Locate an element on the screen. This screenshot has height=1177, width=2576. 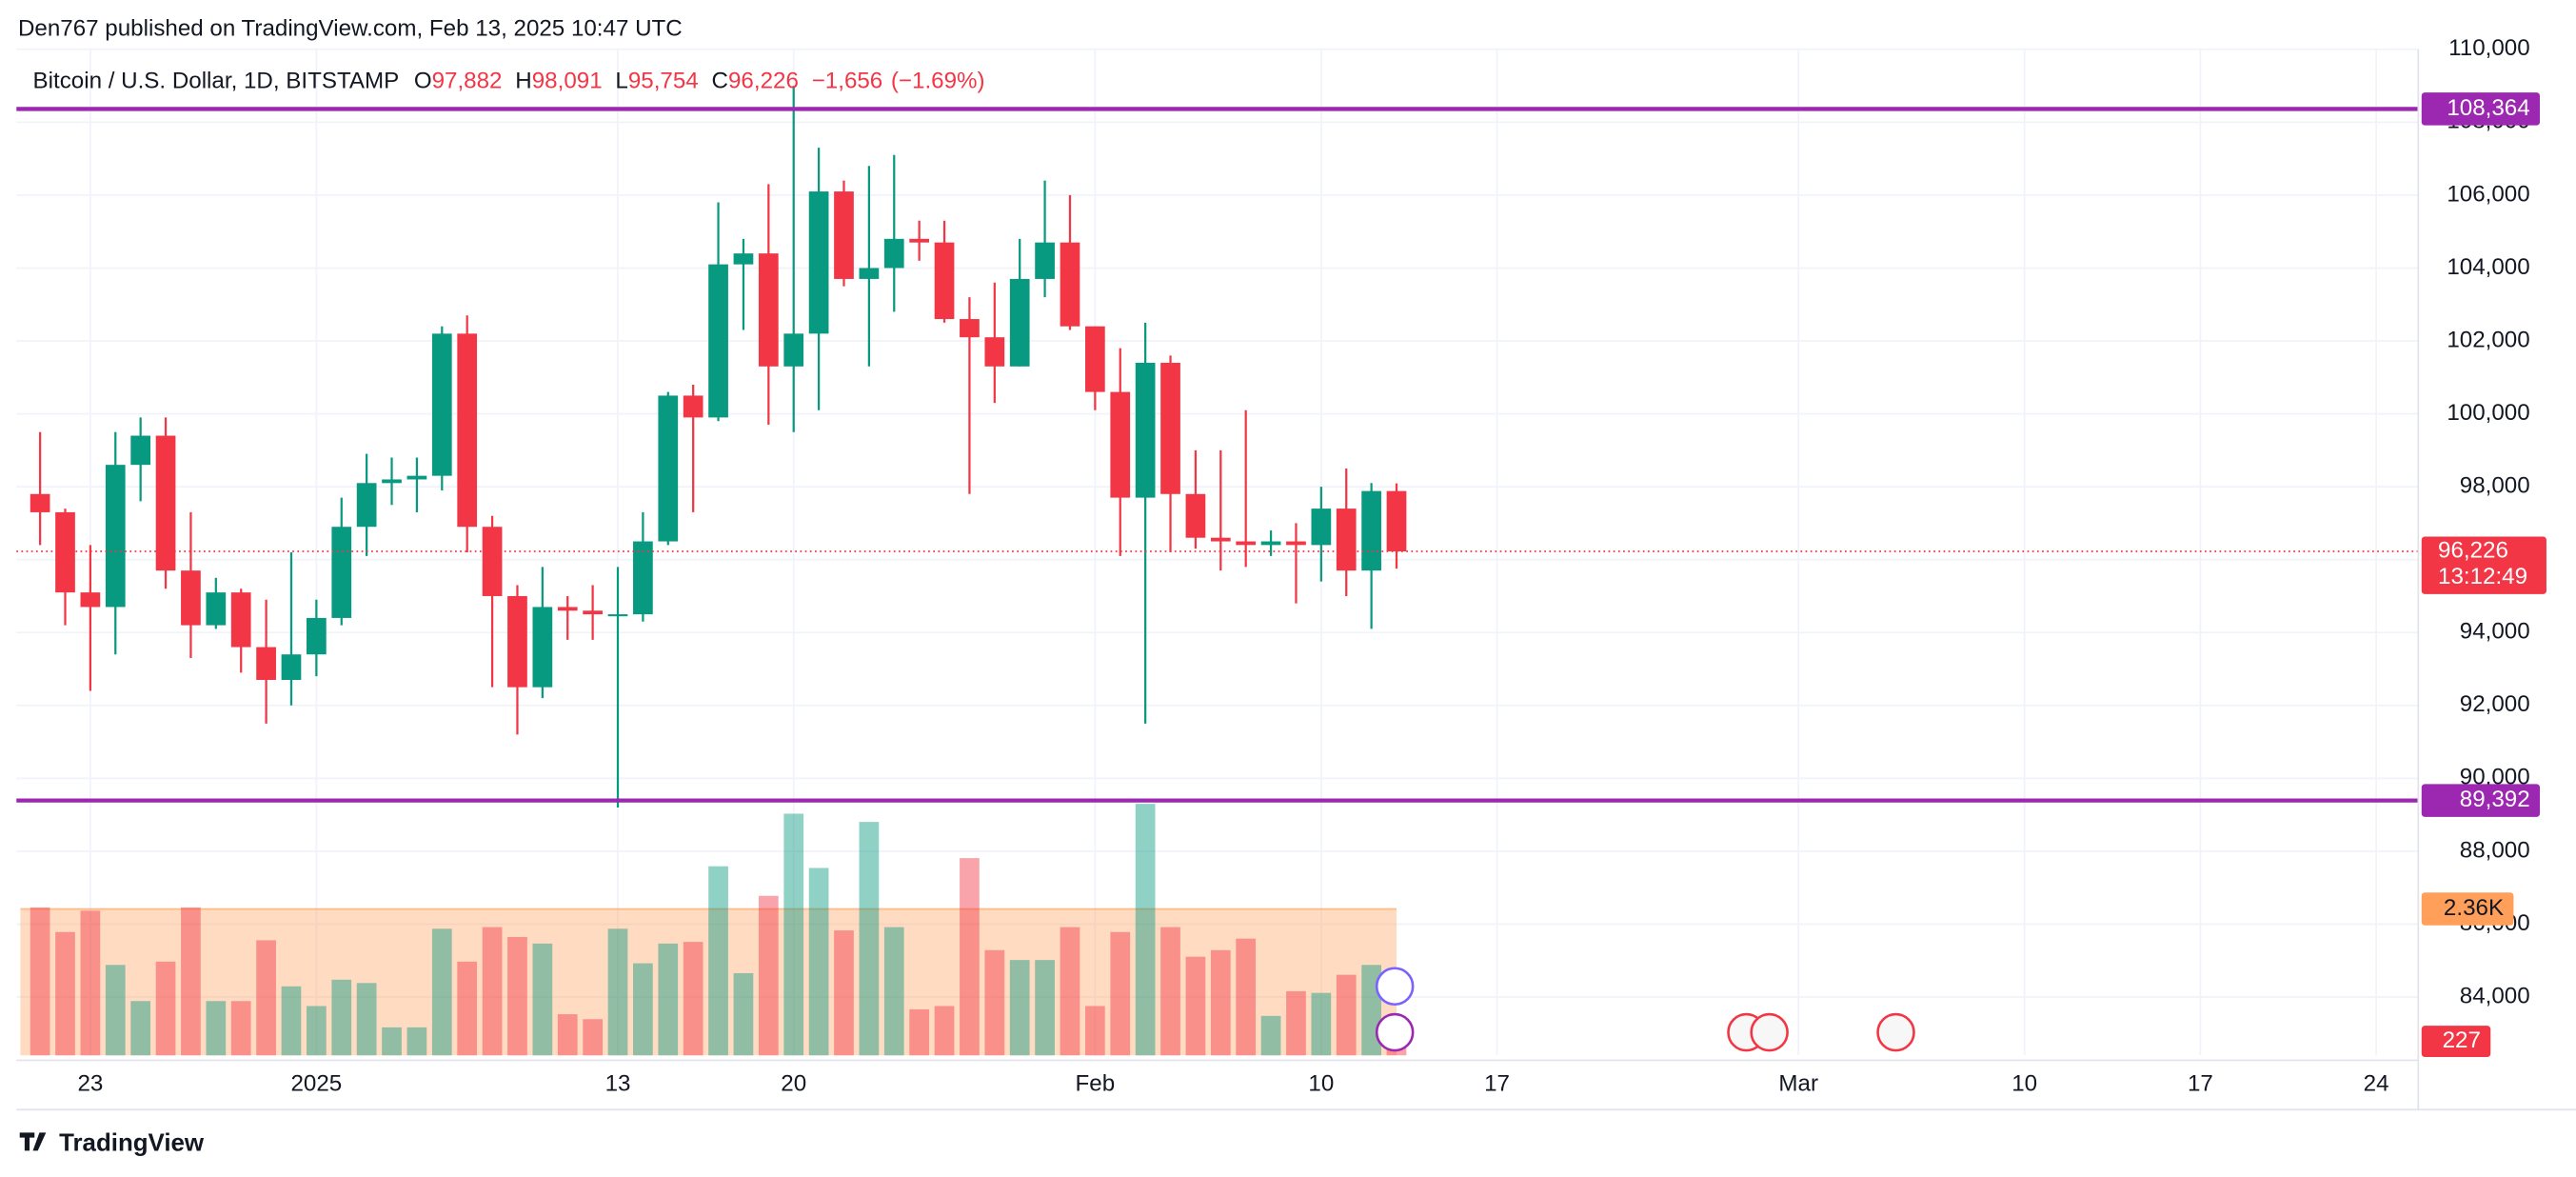
y-tick-label: 110,000 is located at coordinates (2489, 48).